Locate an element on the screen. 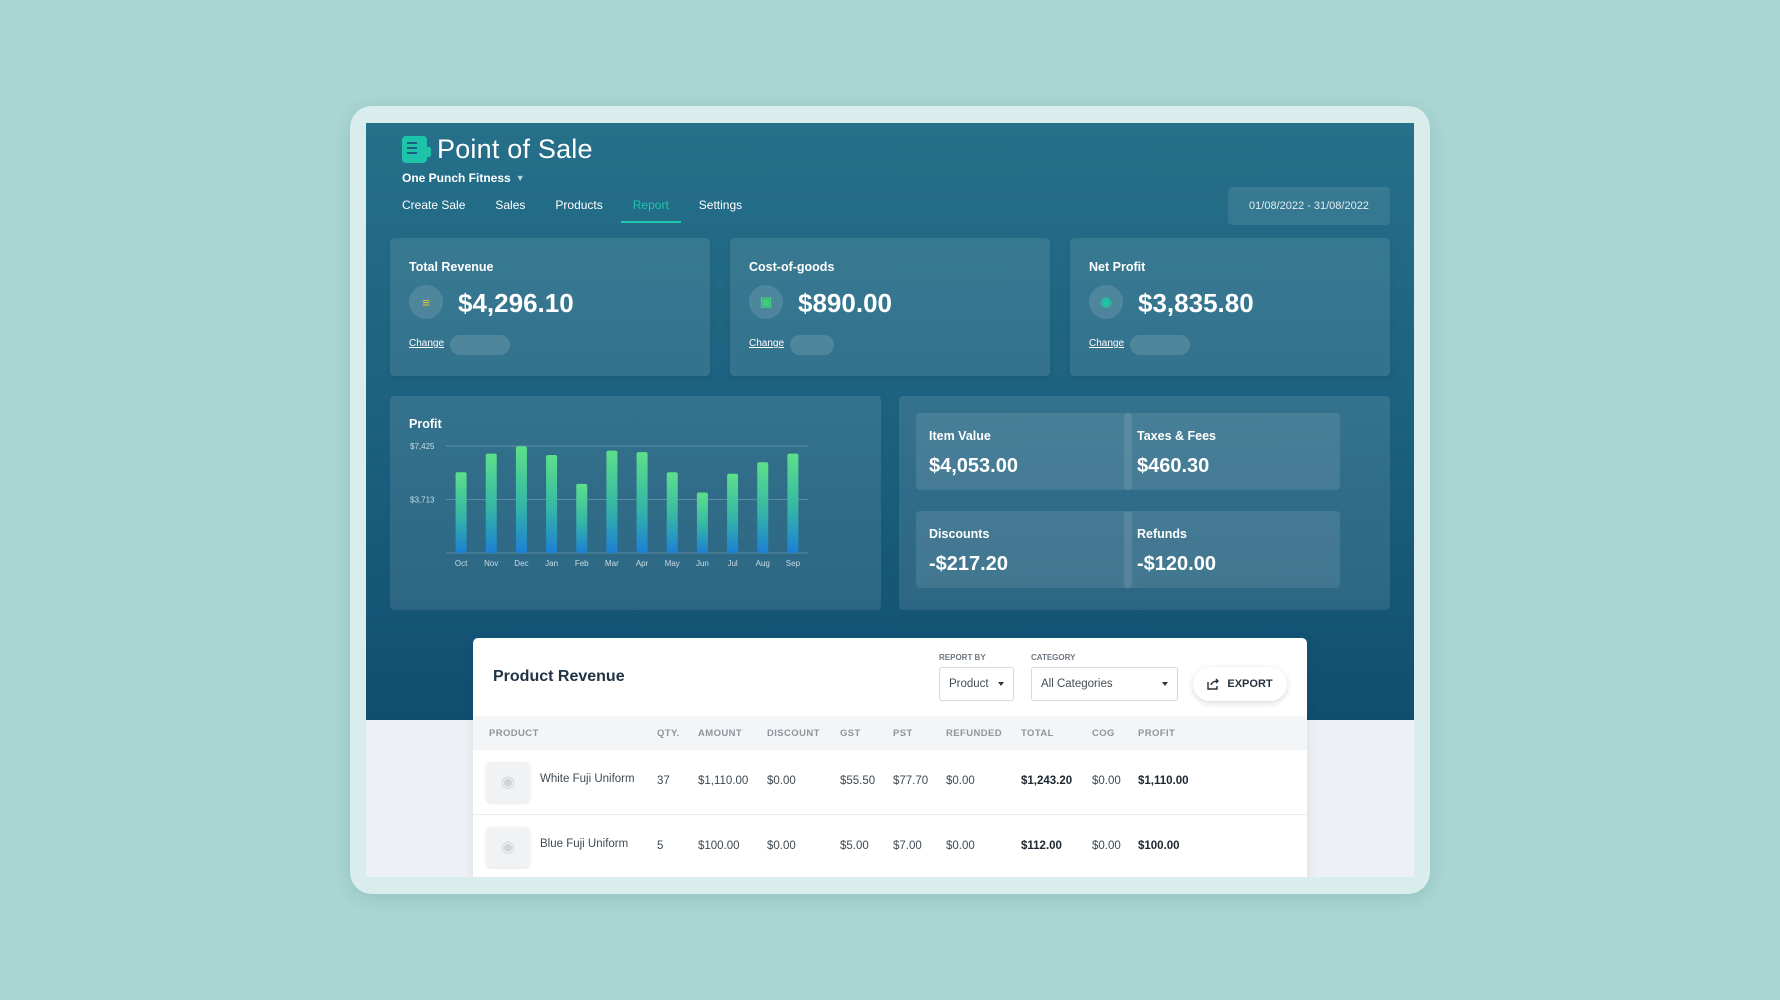 The height and width of the screenshot is (1000, 1780). organization-name: One Punch Fitness is located at coordinates (456, 178).